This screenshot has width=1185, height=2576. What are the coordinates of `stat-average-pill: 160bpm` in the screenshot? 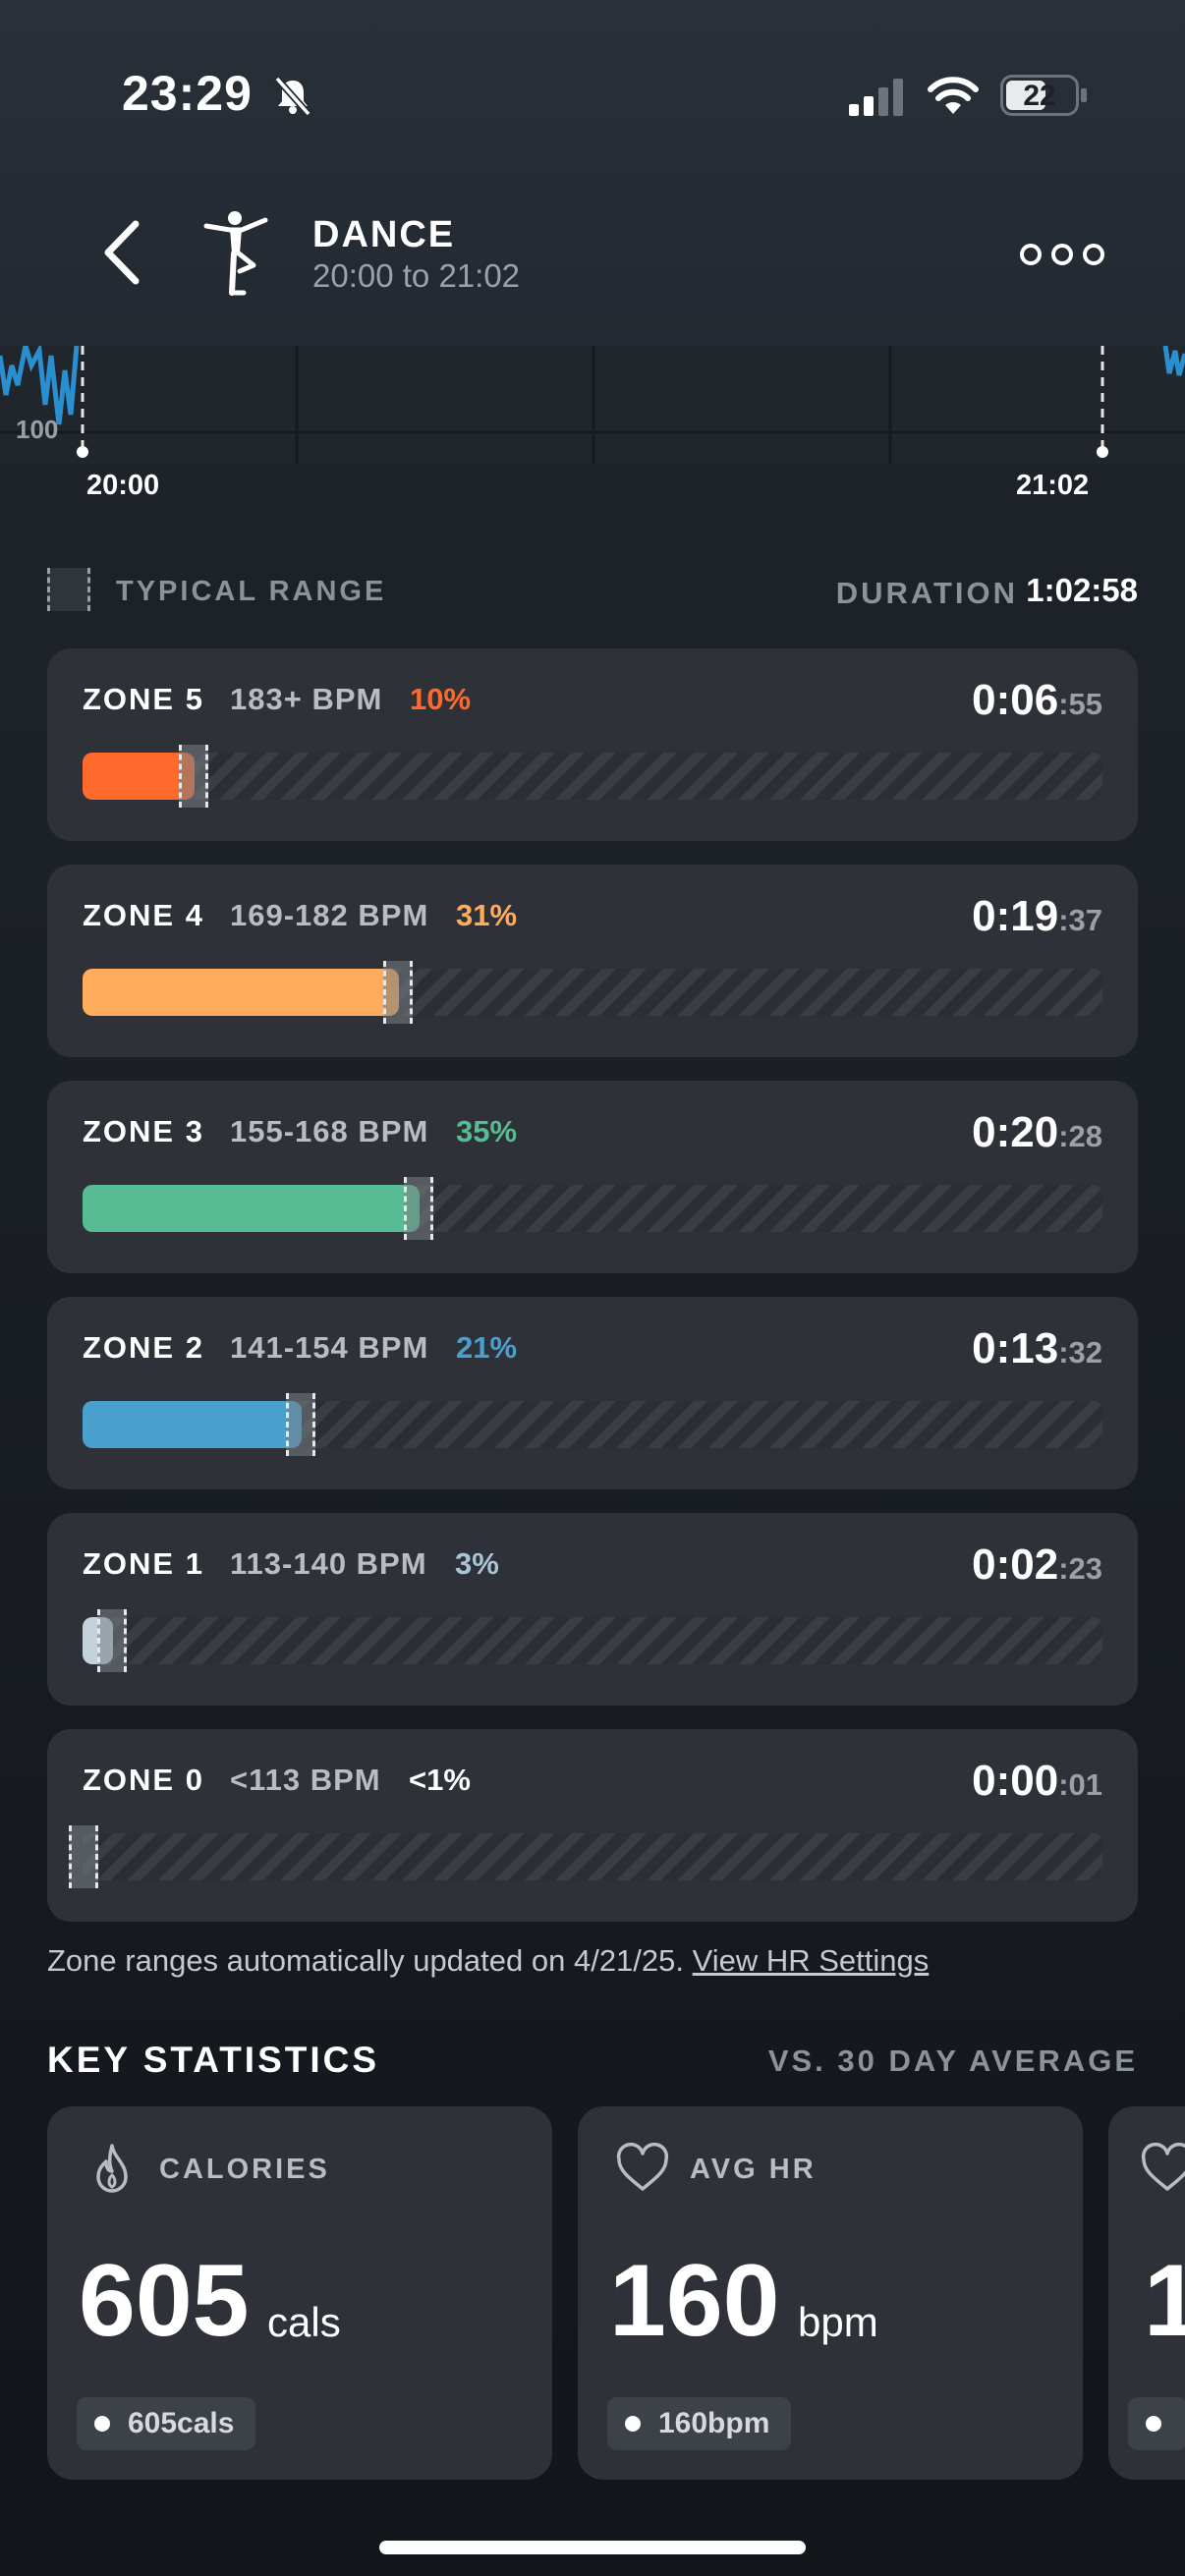 It's located at (699, 2423).